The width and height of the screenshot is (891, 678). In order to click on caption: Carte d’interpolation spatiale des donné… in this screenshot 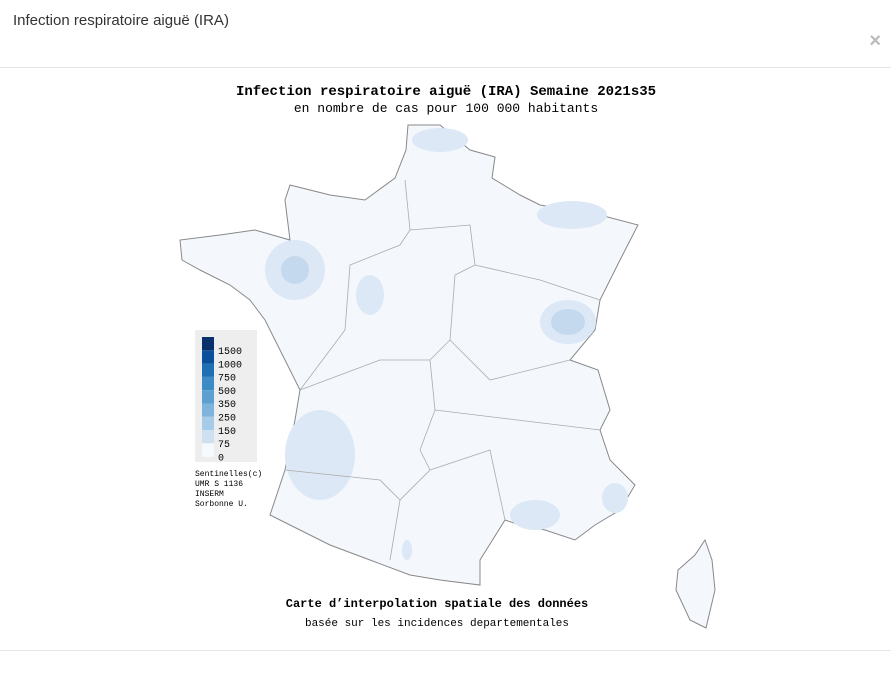, I will do `click(437, 604)`.